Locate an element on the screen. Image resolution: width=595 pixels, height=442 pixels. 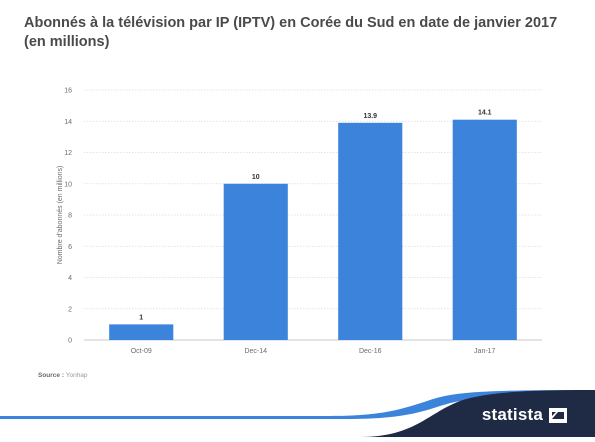
x-axis-ticks: Oct-09 Dec-14 Dec-16 Jan-17 is located at coordinates (313, 351).